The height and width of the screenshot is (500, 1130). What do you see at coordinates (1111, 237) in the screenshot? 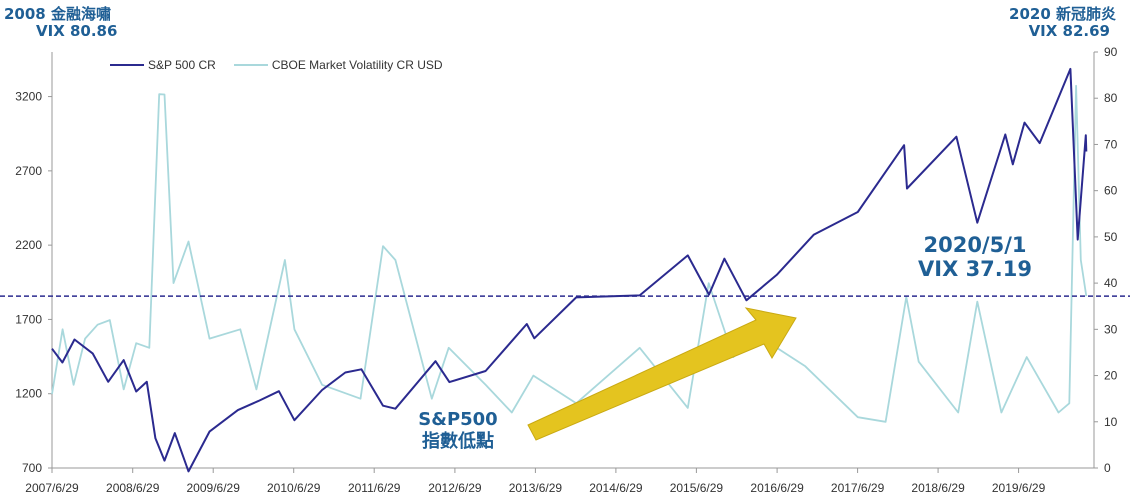
I see `right-tick-label: 50` at bounding box center [1111, 237].